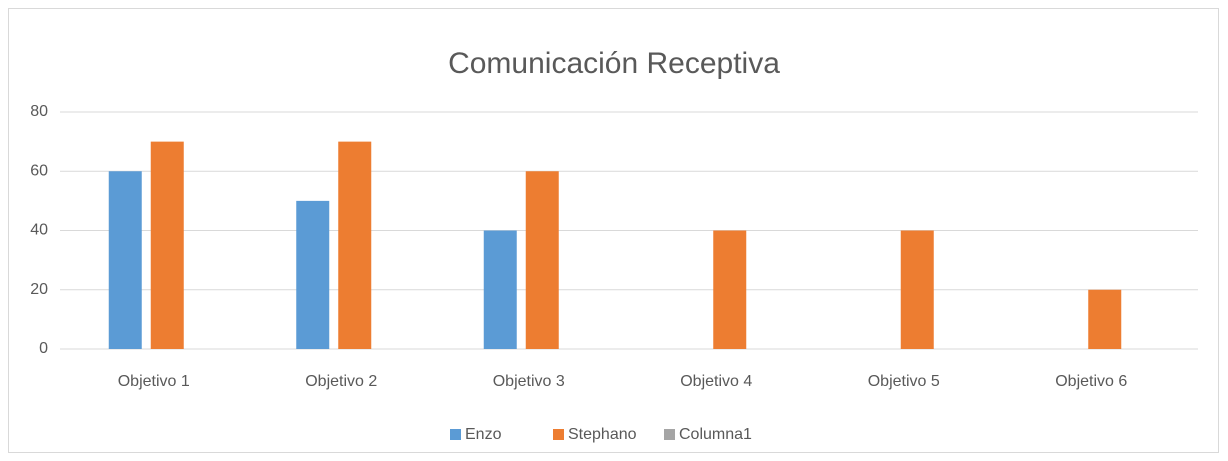 This screenshot has width=1228, height=461. What do you see at coordinates (1091, 381) in the screenshot?
I see `x-tick-label: Objetivo 6` at bounding box center [1091, 381].